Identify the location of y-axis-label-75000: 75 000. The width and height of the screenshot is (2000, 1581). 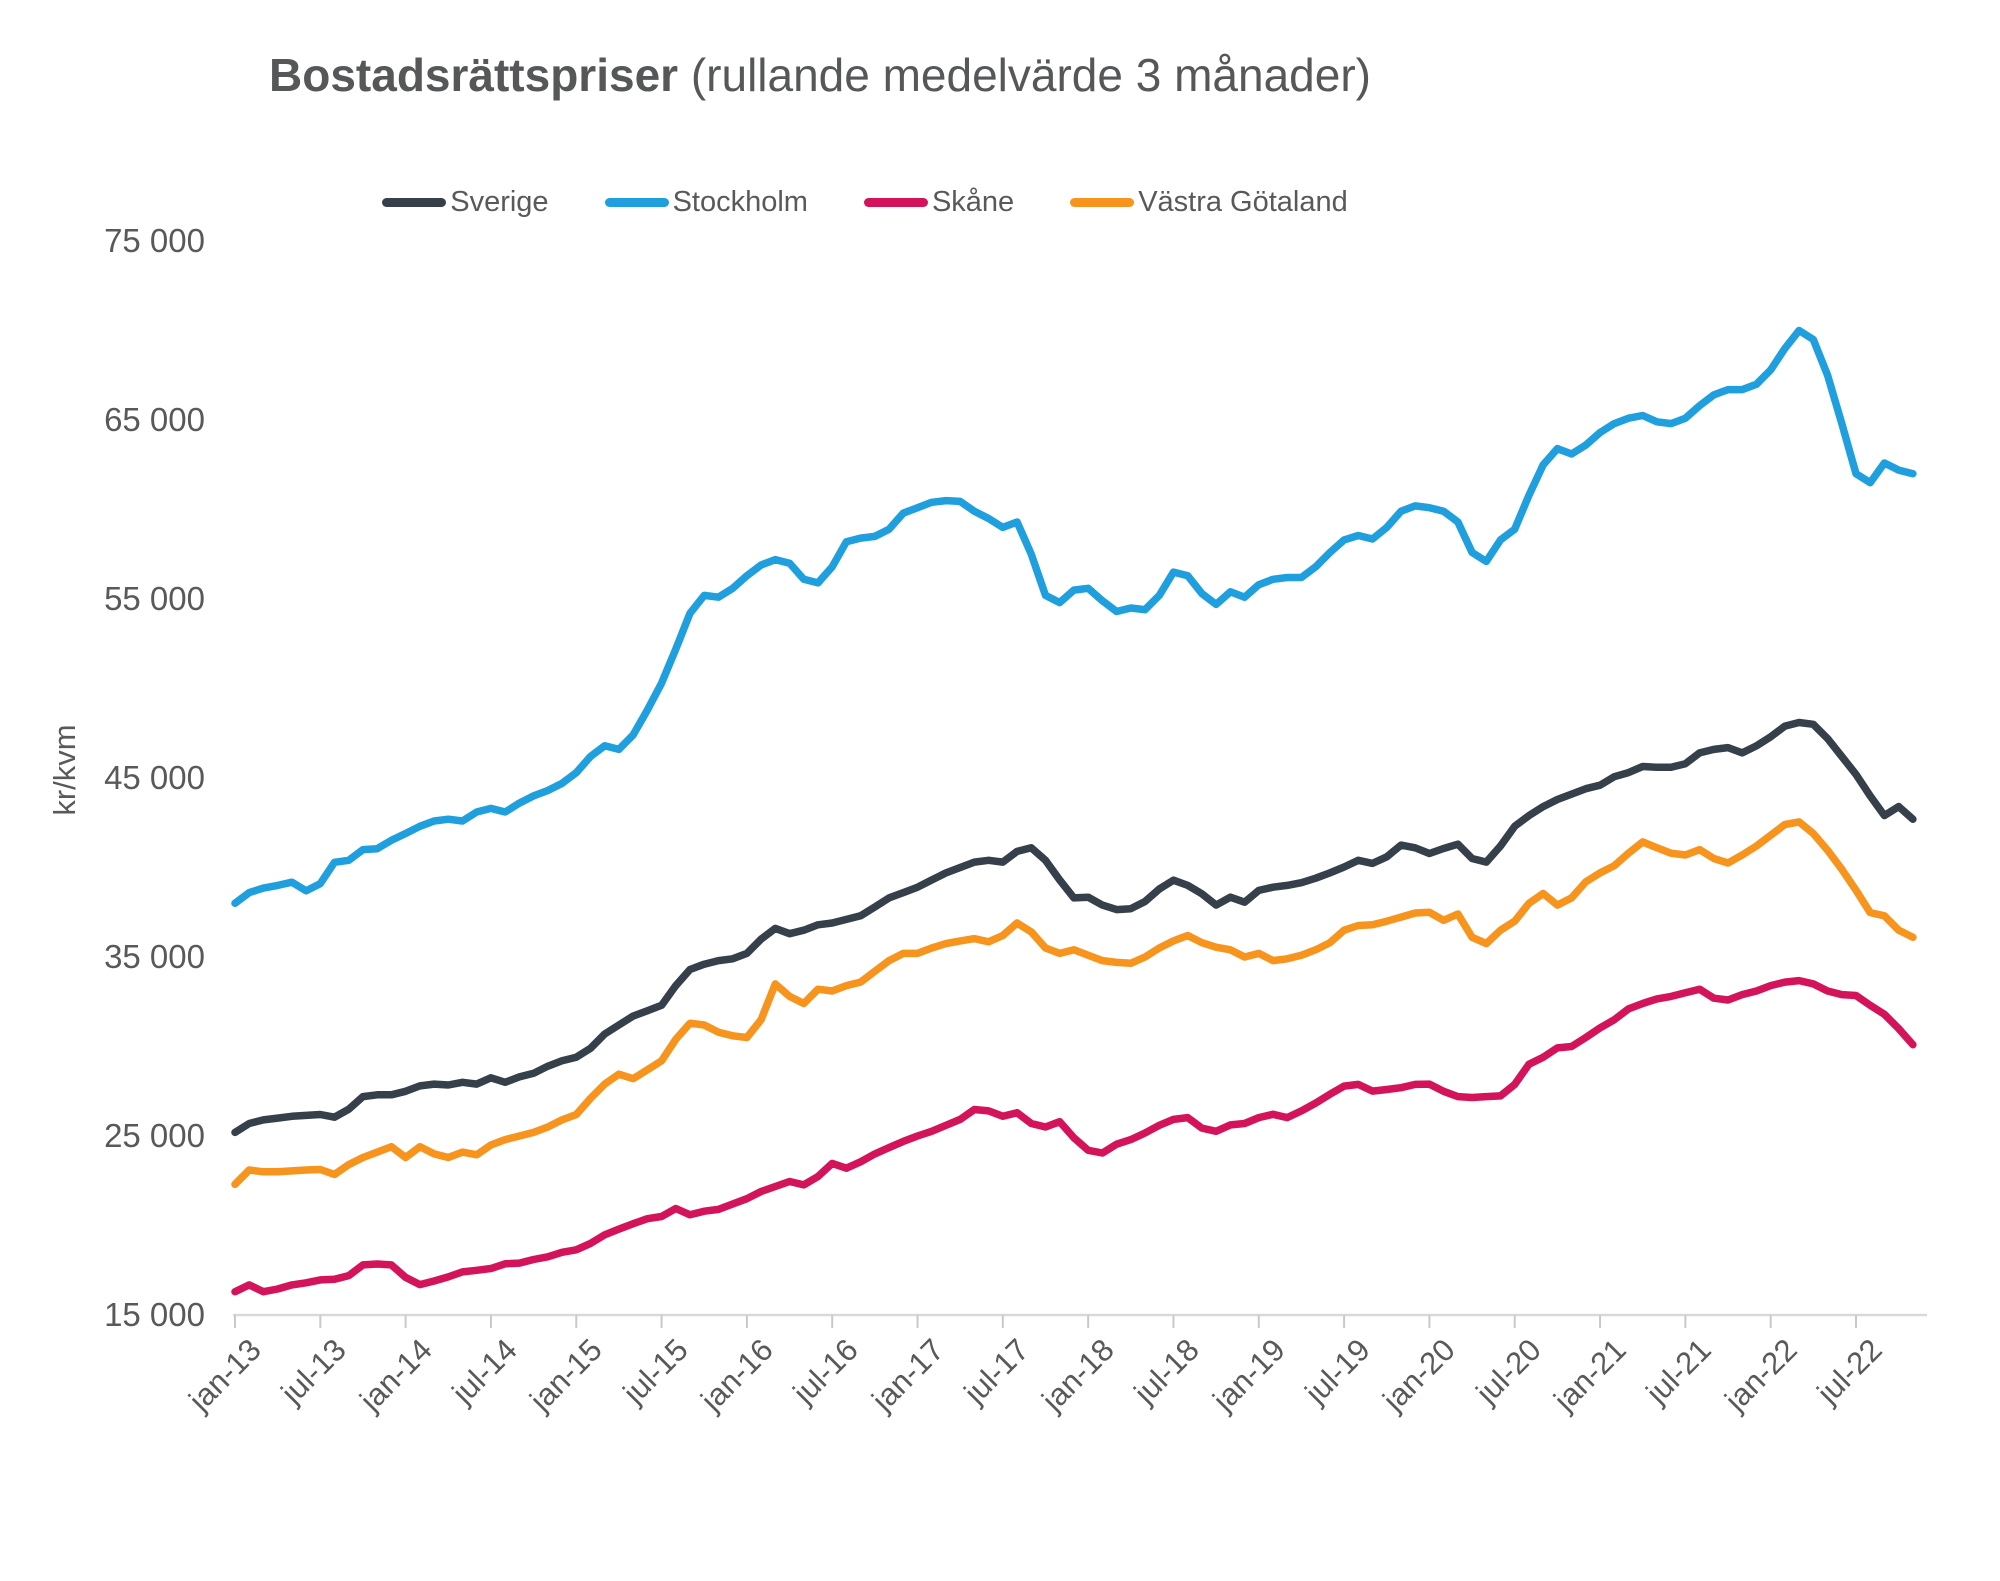
(154, 240).